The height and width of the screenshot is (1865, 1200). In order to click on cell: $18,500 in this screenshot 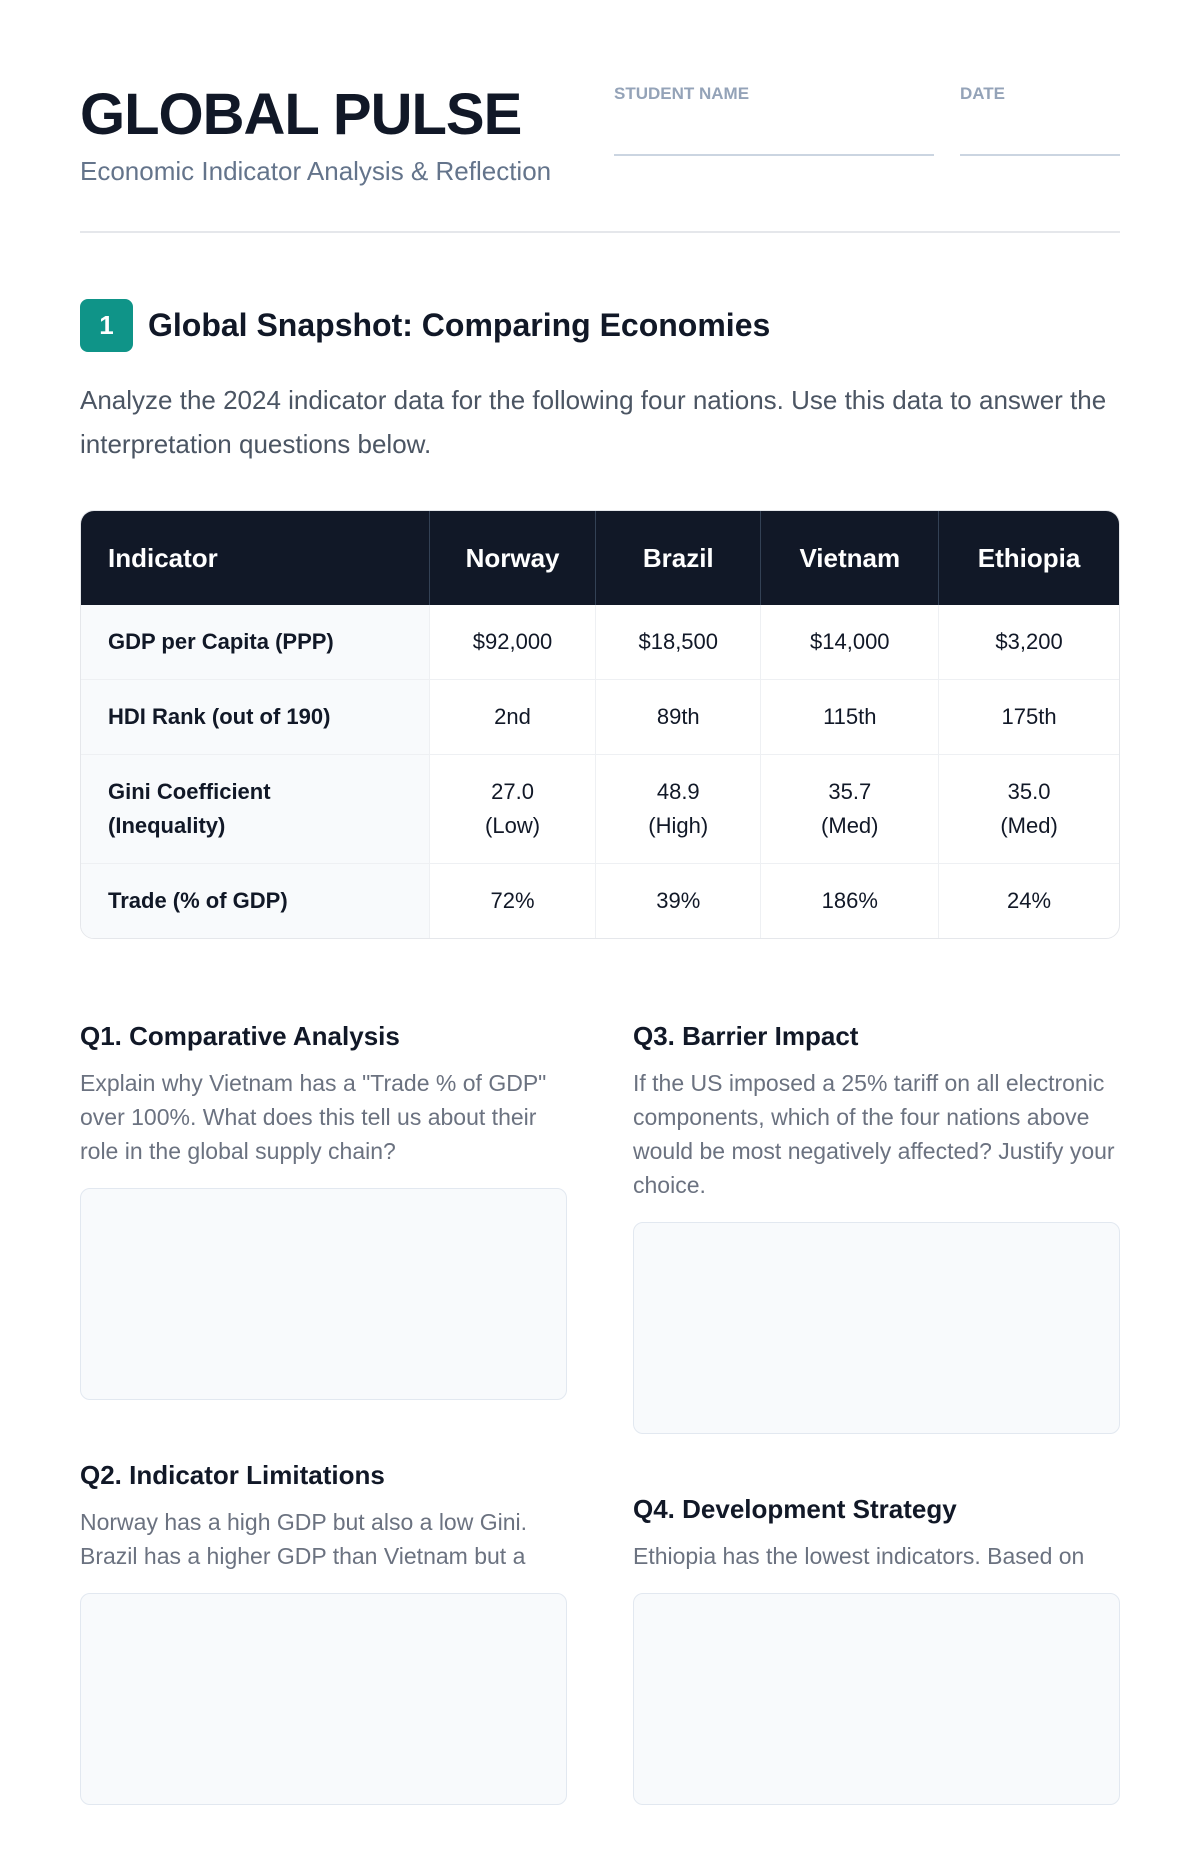, I will do `click(677, 642)`.